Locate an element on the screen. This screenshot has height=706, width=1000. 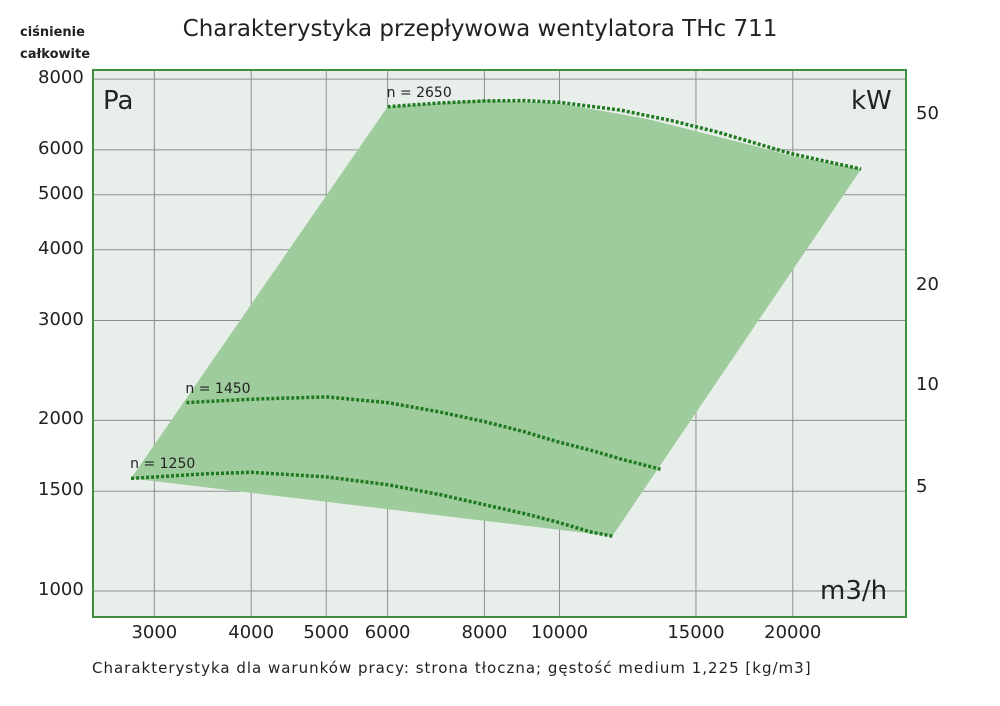
y-tick-label-5: 5000 is located at coordinates (61, 193).